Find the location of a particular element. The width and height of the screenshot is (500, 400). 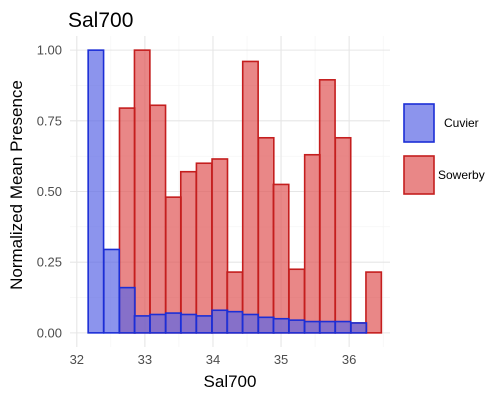

y-tick-label: 0.00 is located at coordinates (49, 332).